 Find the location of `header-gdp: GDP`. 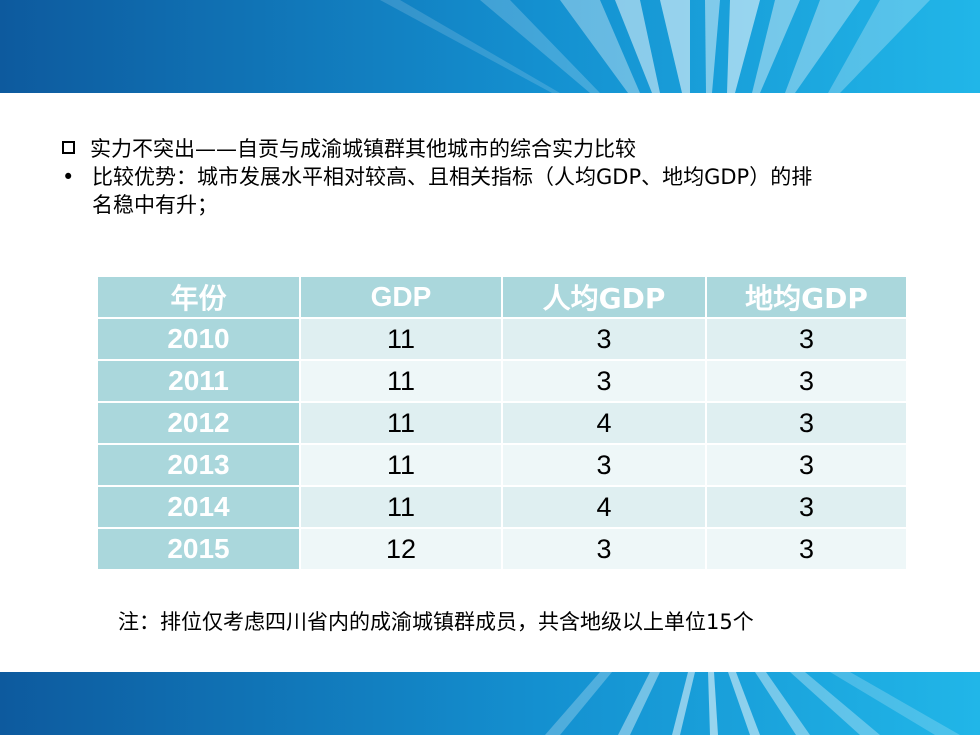

header-gdp: GDP is located at coordinates (401, 297).